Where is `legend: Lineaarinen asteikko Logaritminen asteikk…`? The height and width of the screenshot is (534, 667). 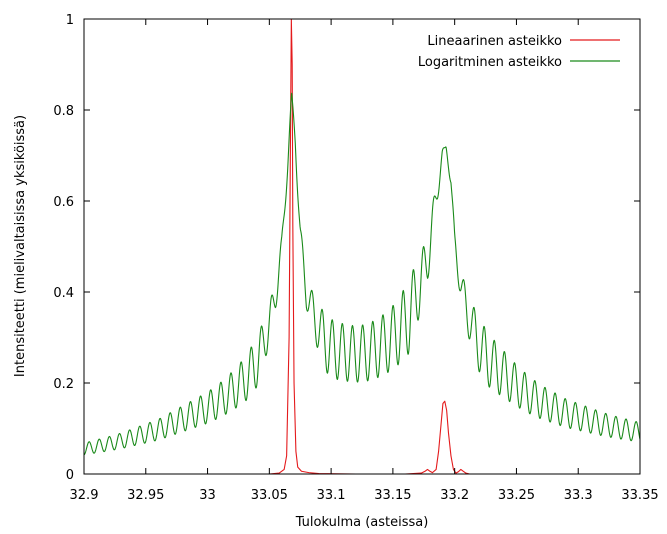
legend: Lineaarinen asteikko Logaritminen asteikk… is located at coordinates (519, 52).